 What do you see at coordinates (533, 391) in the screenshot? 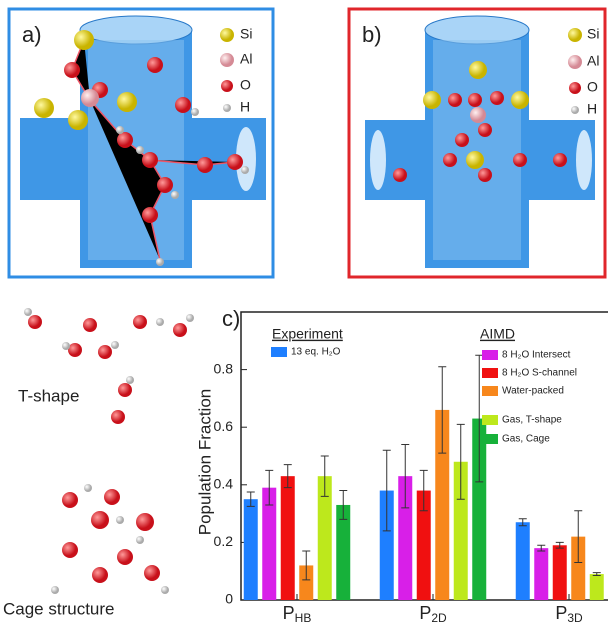
I see `legend-label: Water-packed` at bounding box center [533, 391].